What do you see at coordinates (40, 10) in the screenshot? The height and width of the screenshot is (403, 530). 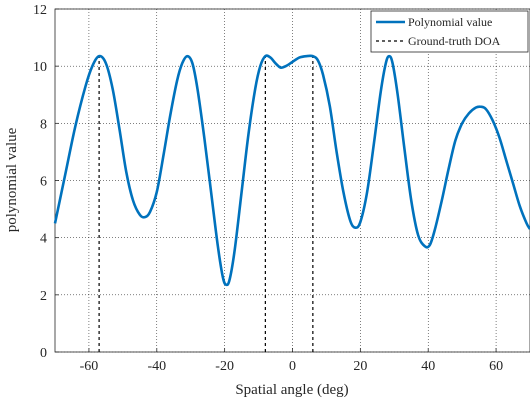 I see `y-tick-label: 12` at bounding box center [40, 10].